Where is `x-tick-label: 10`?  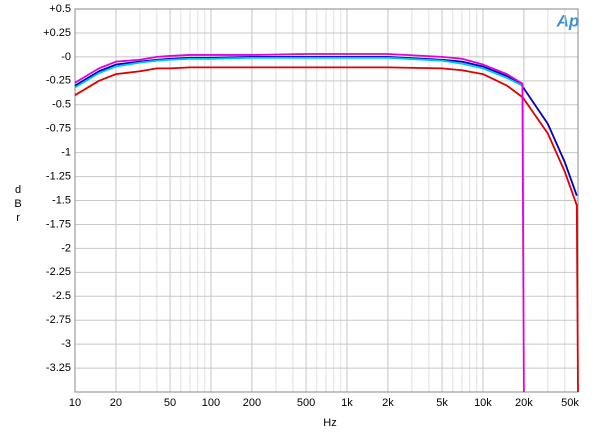 x-tick-label: 10 is located at coordinates (75, 403).